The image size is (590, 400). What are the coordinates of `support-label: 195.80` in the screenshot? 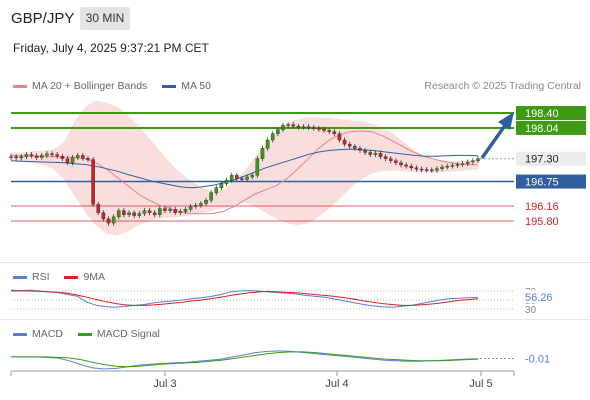 It's located at (542, 222).